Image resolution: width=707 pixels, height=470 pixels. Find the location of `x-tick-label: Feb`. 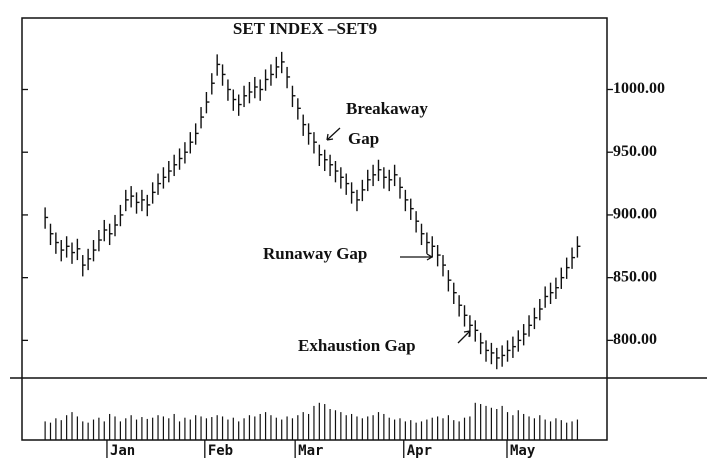

x-tick-label: Feb is located at coordinates (220, 451).